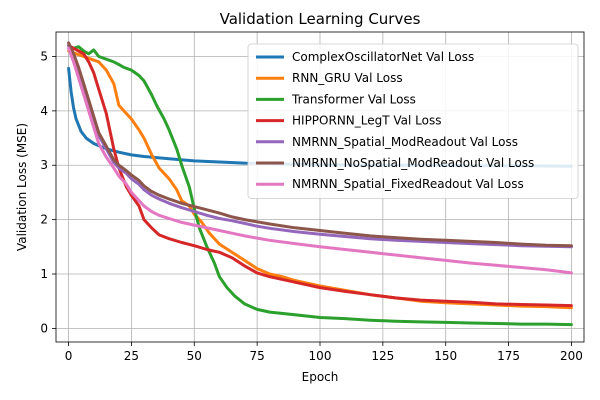 The height and width of the screenshot is (400, 600). I want to click on x-tick-label: 175, so click(508, 356).